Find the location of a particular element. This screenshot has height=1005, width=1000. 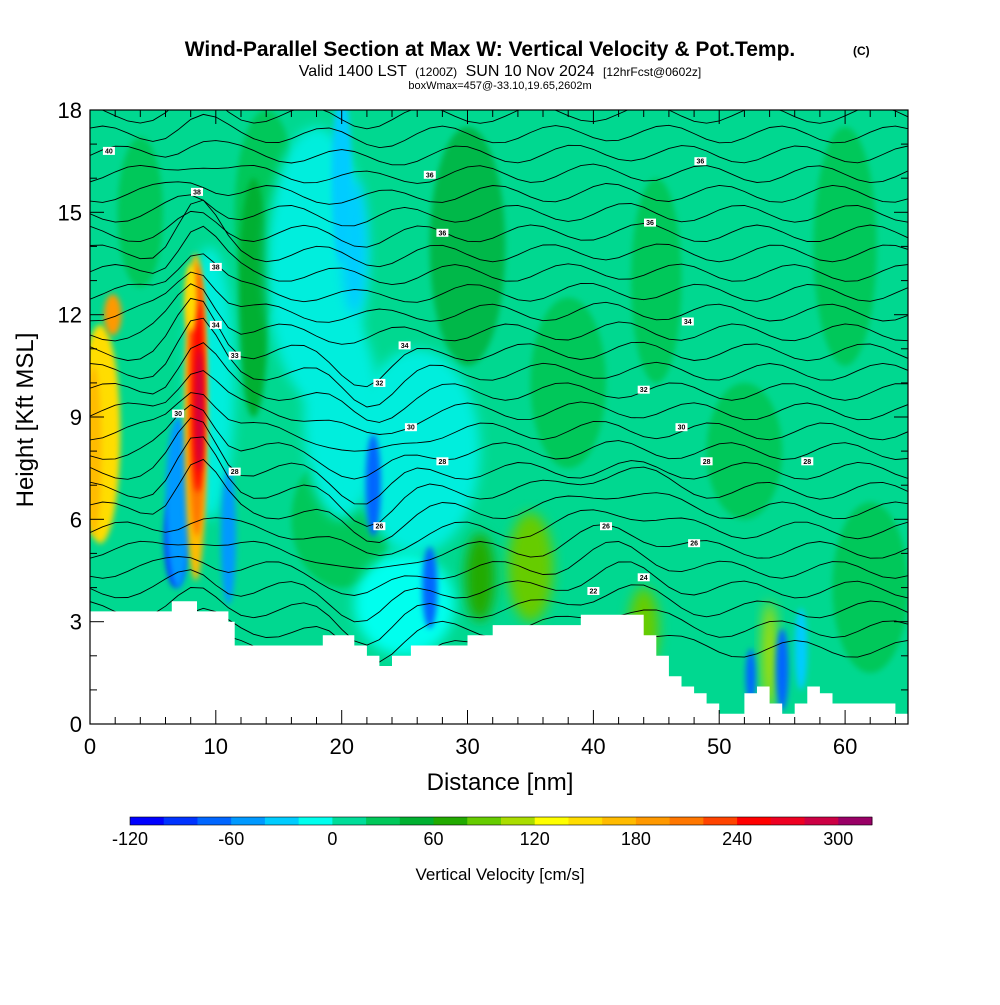

colorbar-label: 0 is located at coordinates (332, 839).